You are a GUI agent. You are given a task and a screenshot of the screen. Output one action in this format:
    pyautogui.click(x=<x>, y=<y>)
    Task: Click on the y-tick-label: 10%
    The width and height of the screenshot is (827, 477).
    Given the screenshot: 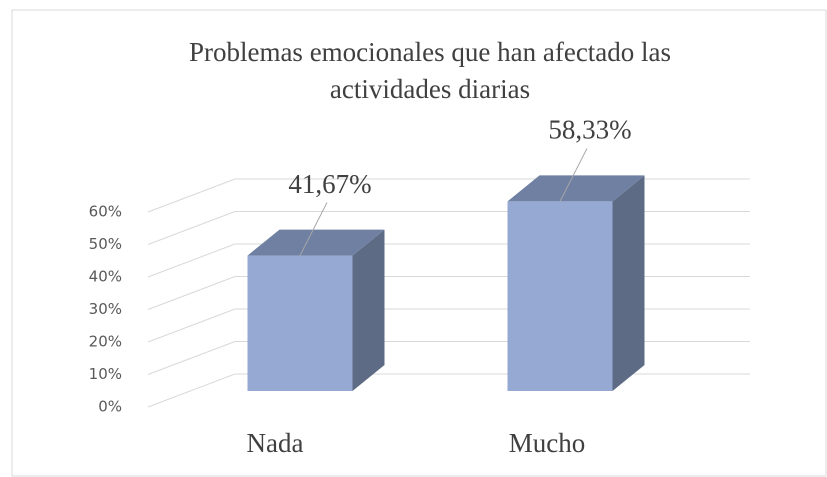 What is the action you would take?
    pyautogui.click(x=105, y=374)
    